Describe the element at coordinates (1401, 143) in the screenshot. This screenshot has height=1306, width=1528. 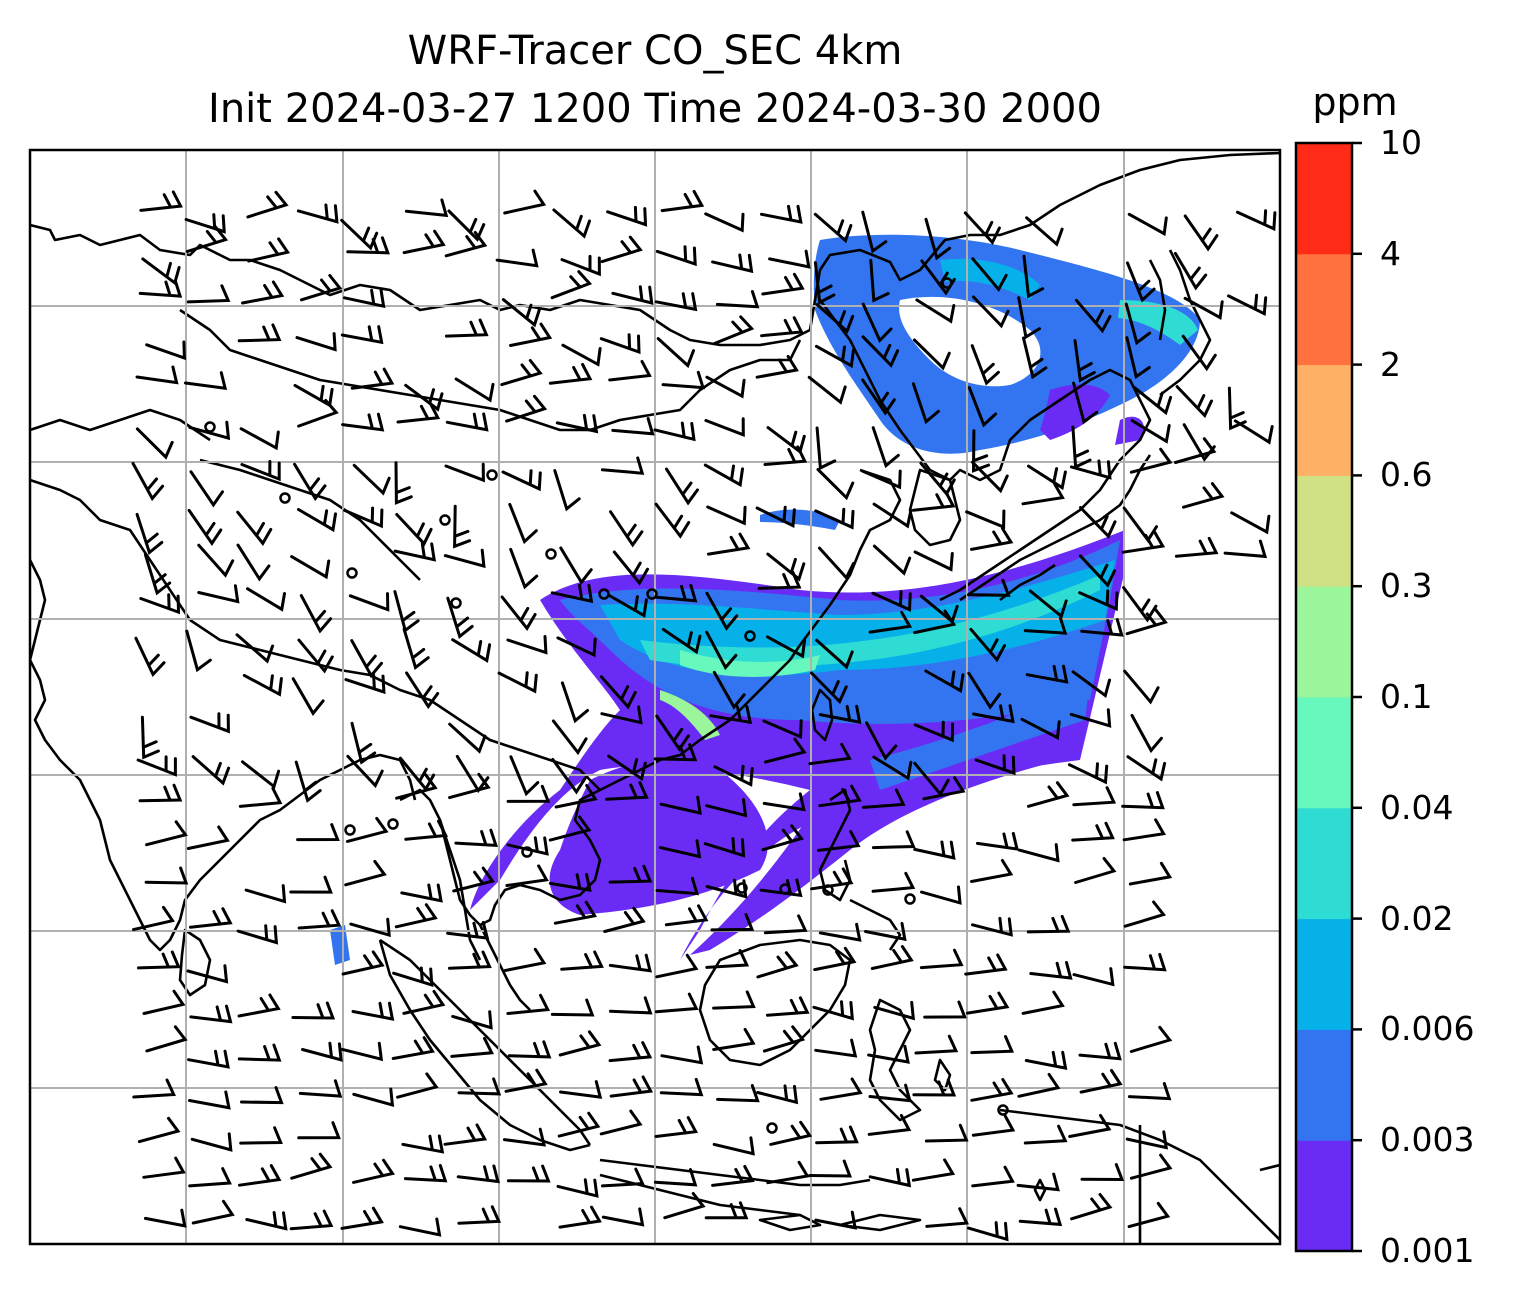
I see `colorbar-tick-label: 10` at that location.